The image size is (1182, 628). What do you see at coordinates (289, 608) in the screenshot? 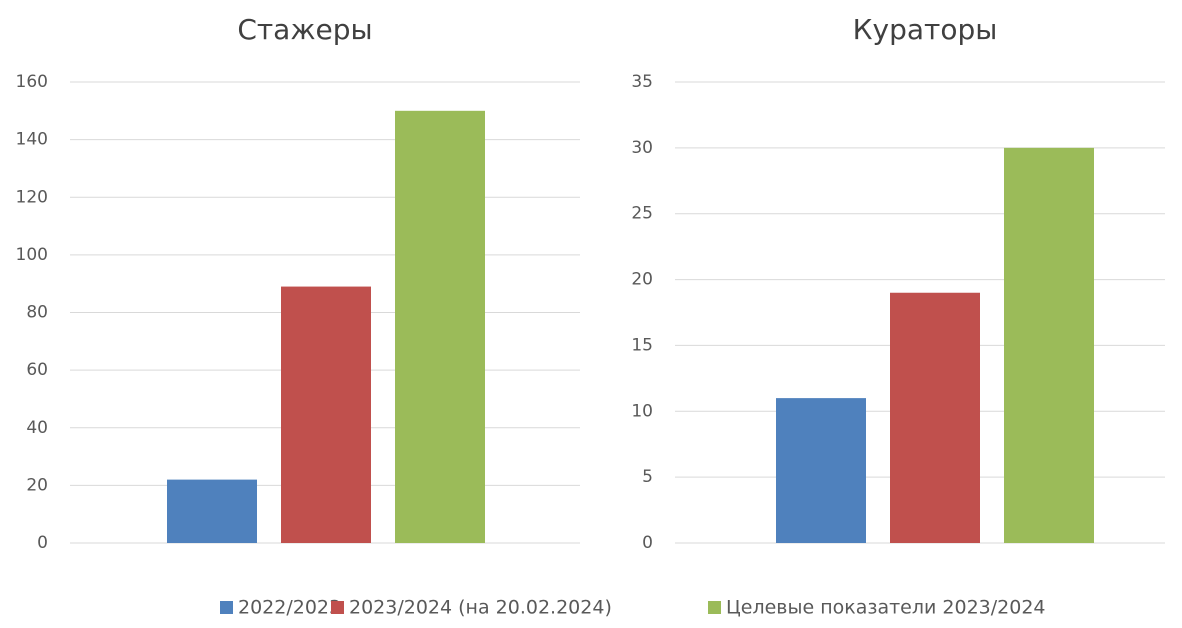
I see `legend-label: 2022/2023` at bounding box center [289, 608].